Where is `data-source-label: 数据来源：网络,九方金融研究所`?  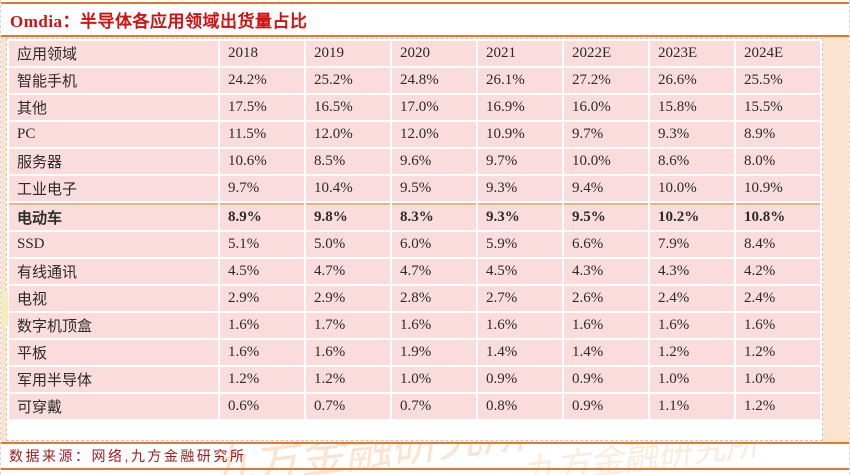
data-source-label: 数据来源：网络,九方金融研究所 is located at coordinates (128, 456).